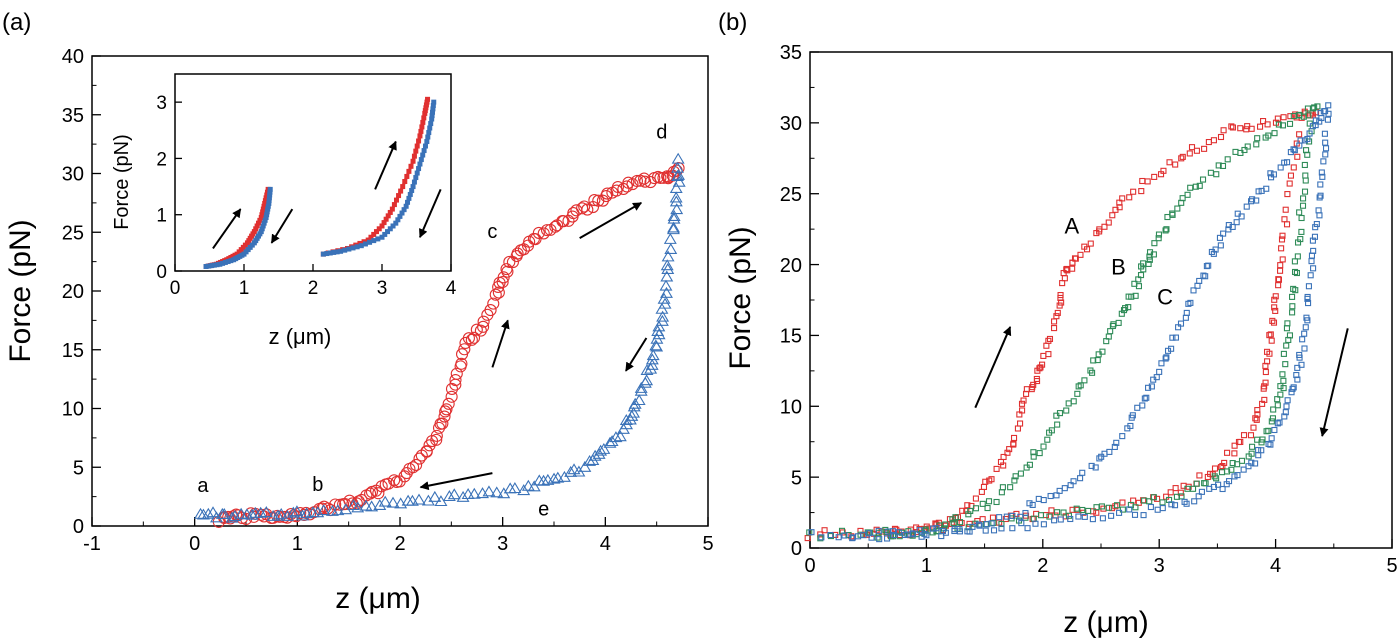  Describe the element at coordinates (1275, 566) in the screenshot. I see `panel-b-xtick-label: 4` at that location.